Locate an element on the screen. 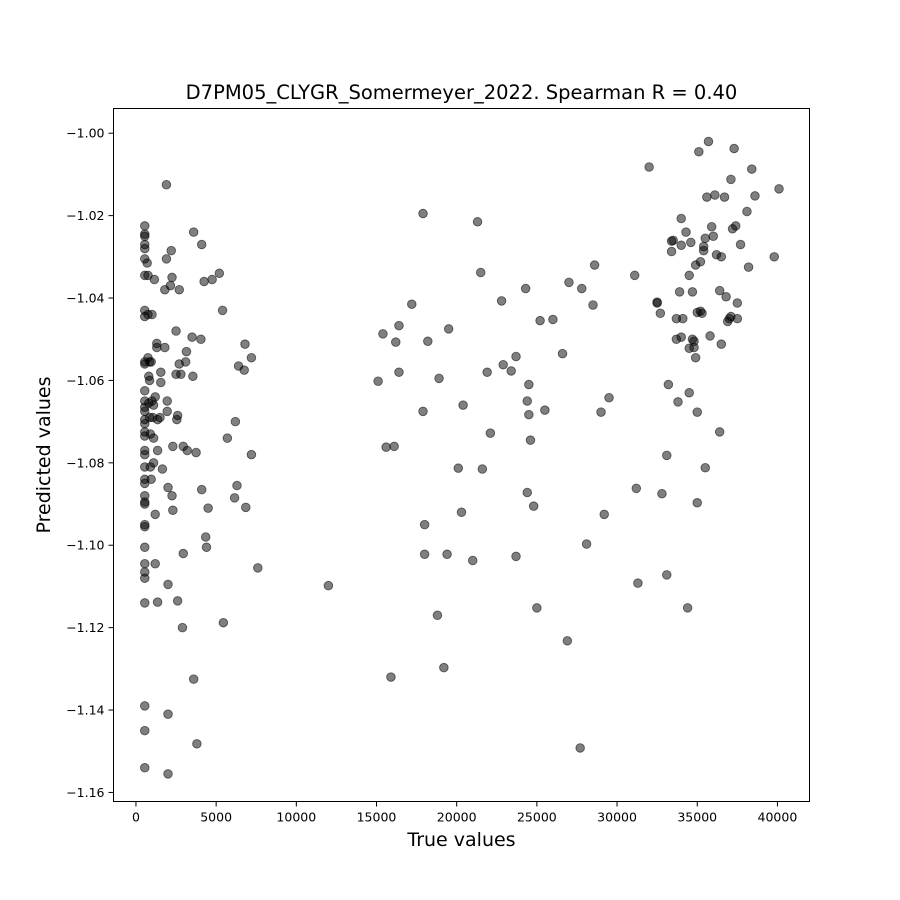  y-tick-label: −1.04 is located at coordinates (85, 298).